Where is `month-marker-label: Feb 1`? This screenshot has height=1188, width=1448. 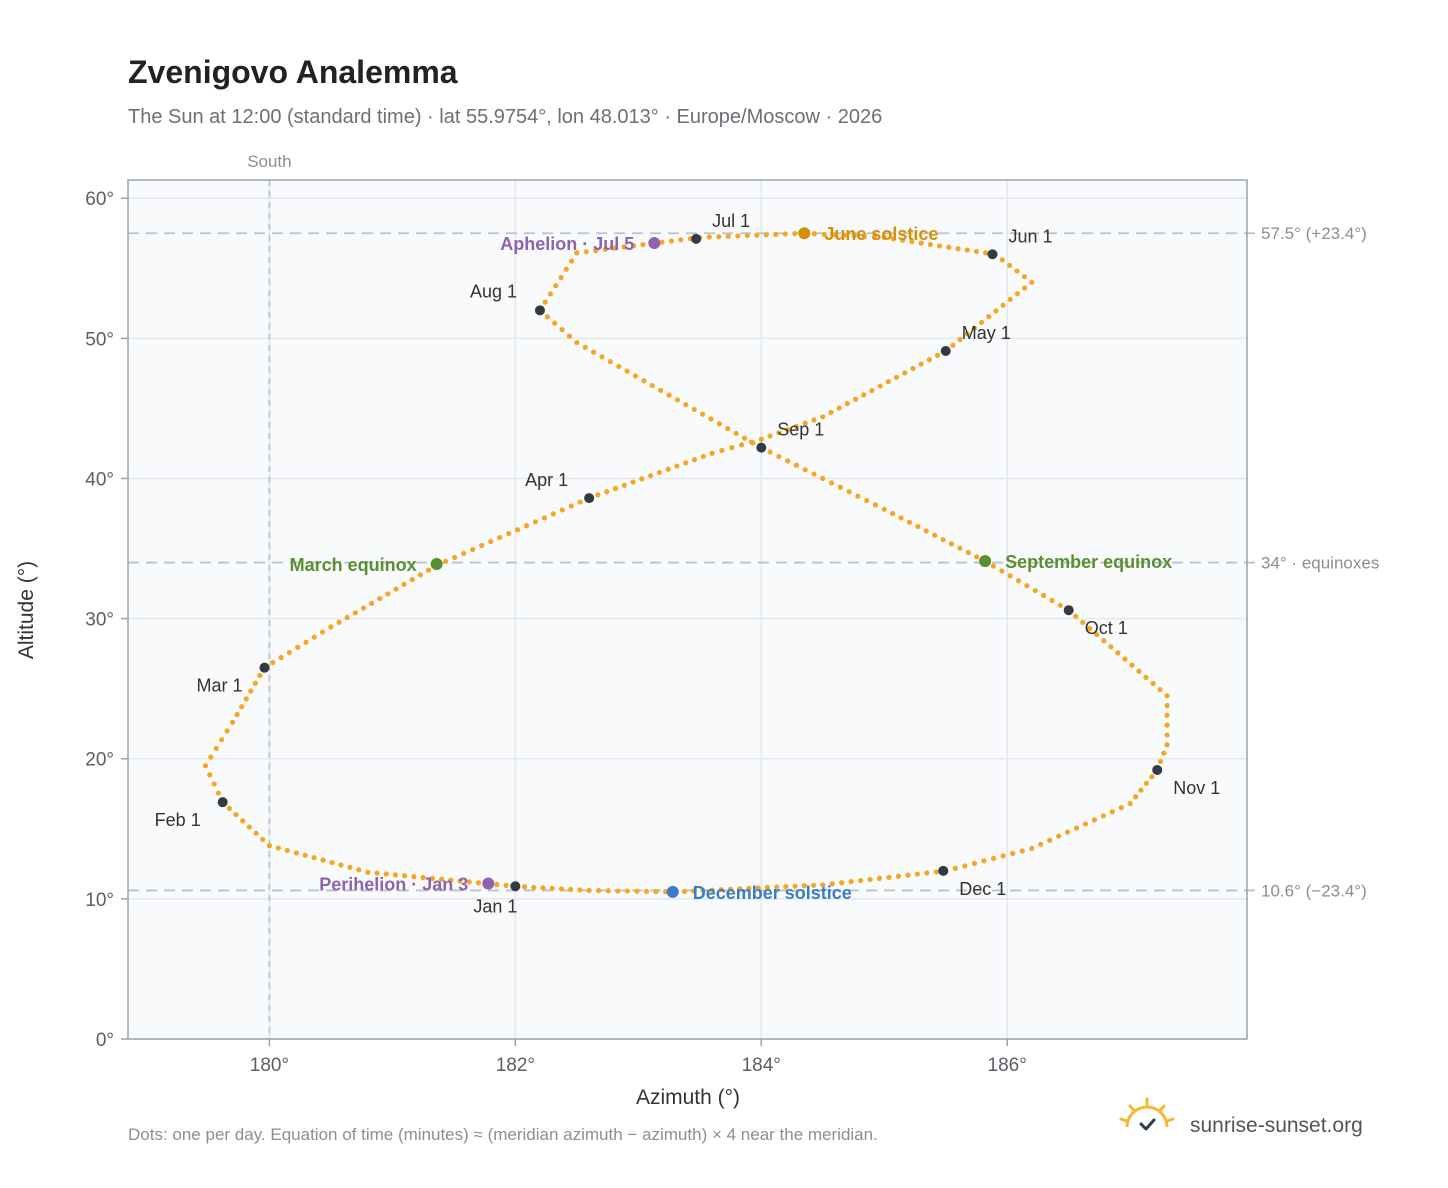 month-marker-label: Feb 1 is located at coordinates (178, 820).